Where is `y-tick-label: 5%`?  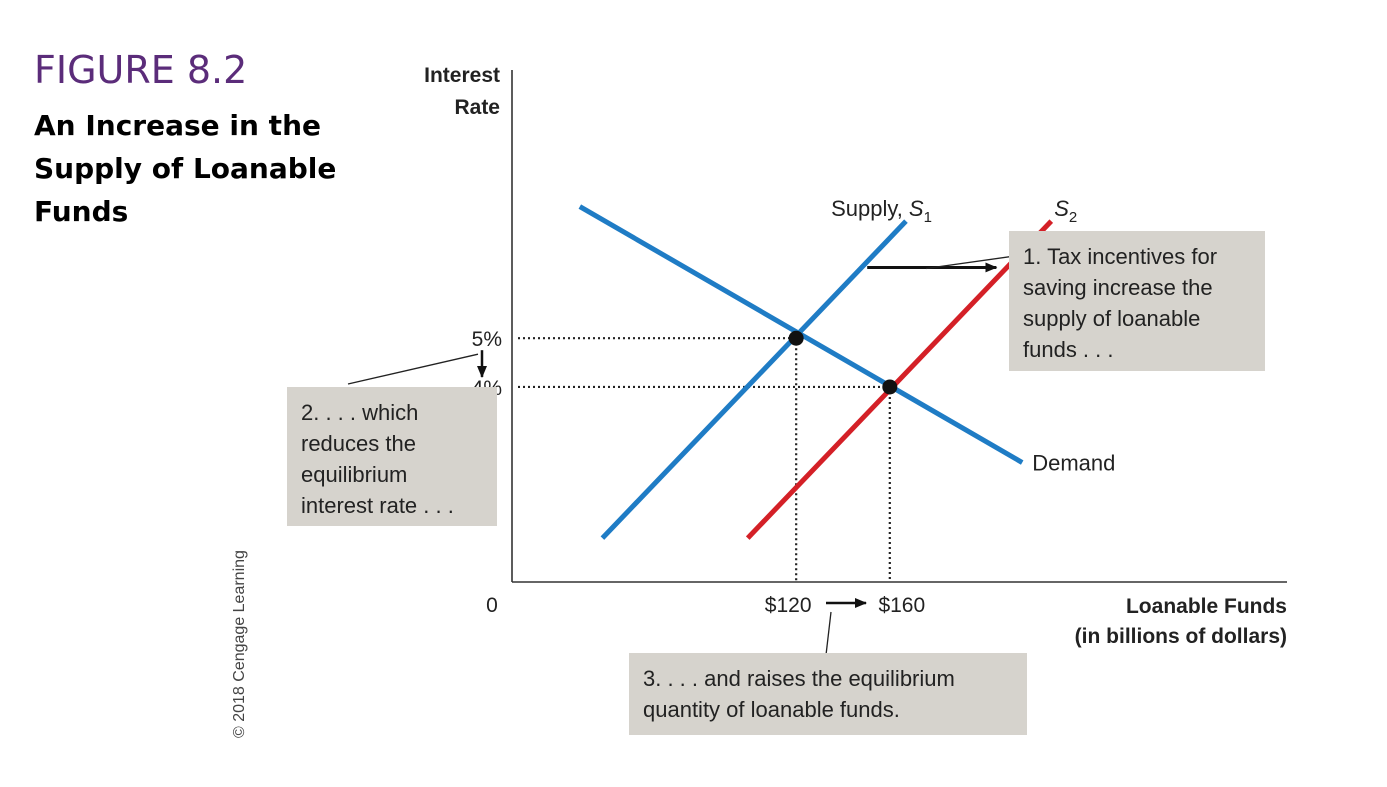 y-tick-label: 5% is located at coordinates (487, 339).